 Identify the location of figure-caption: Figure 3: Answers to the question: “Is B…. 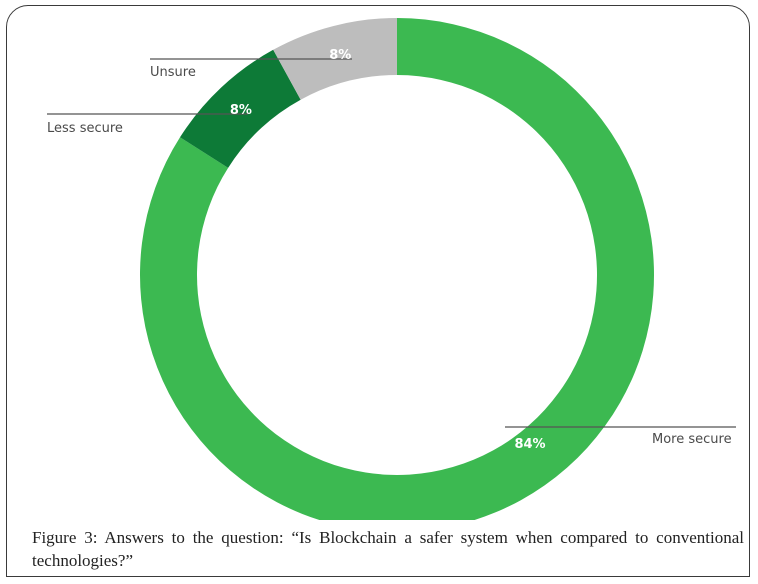
(388, 549).